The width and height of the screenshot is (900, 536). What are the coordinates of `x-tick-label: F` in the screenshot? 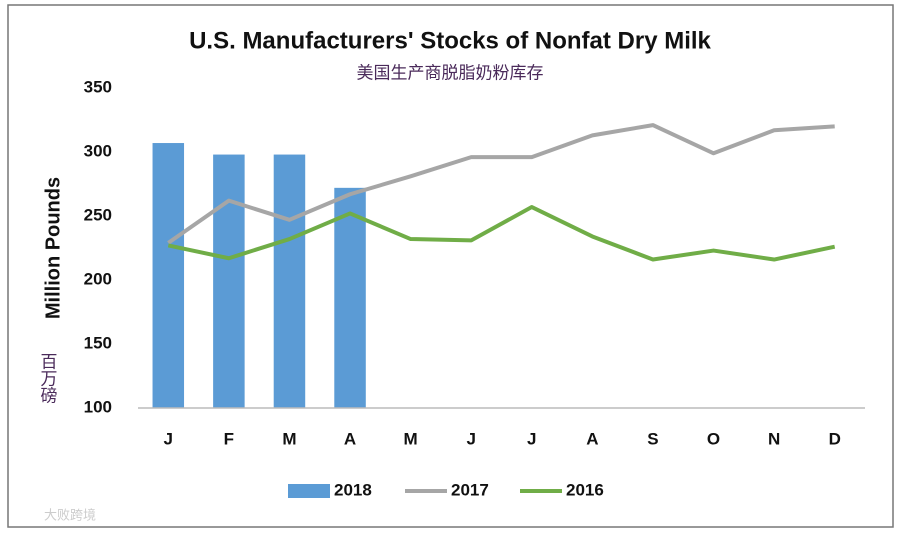 It's located at (229, 438).